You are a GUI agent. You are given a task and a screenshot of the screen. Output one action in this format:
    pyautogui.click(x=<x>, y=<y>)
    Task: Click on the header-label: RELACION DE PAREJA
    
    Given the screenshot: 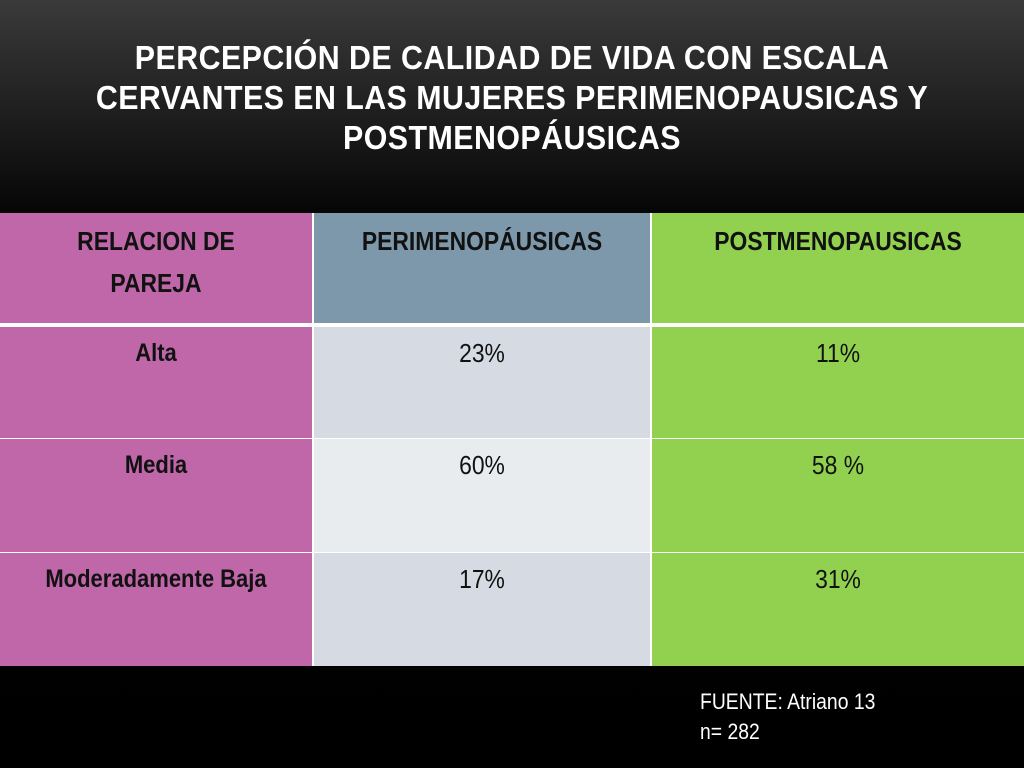 What is the action you would take?
    pyautogui.click(x=156, y=262)
    